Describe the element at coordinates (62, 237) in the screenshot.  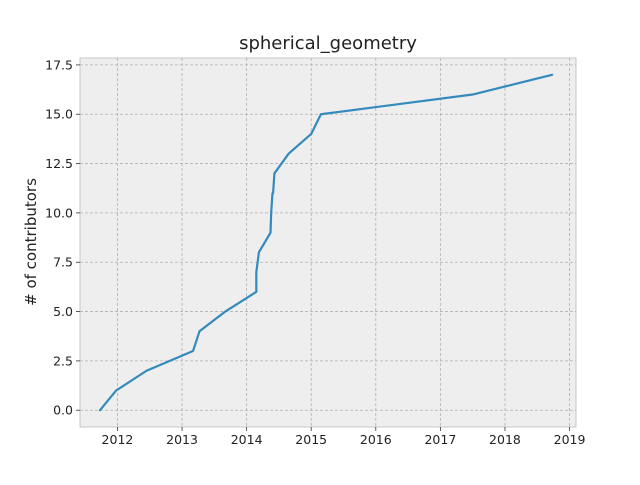
I see `y-axis-ticks: 0.0 2.5 5.0 7.5 10.0 12.5 15.0 17.5` at that location.